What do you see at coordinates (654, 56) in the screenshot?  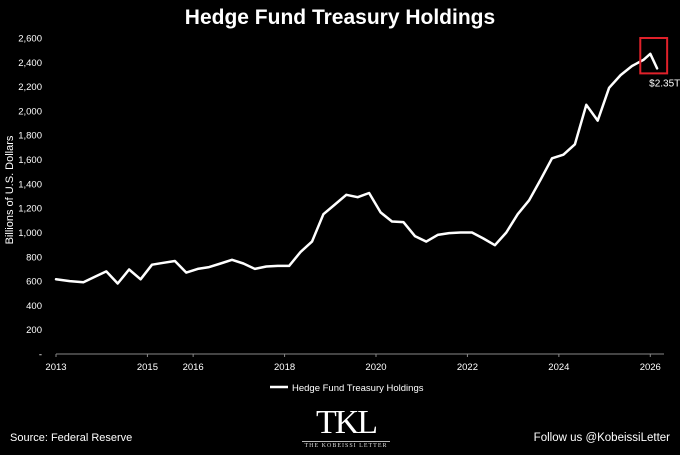 I see `latest-value-highlight-box` at bounding box center [654, 56].